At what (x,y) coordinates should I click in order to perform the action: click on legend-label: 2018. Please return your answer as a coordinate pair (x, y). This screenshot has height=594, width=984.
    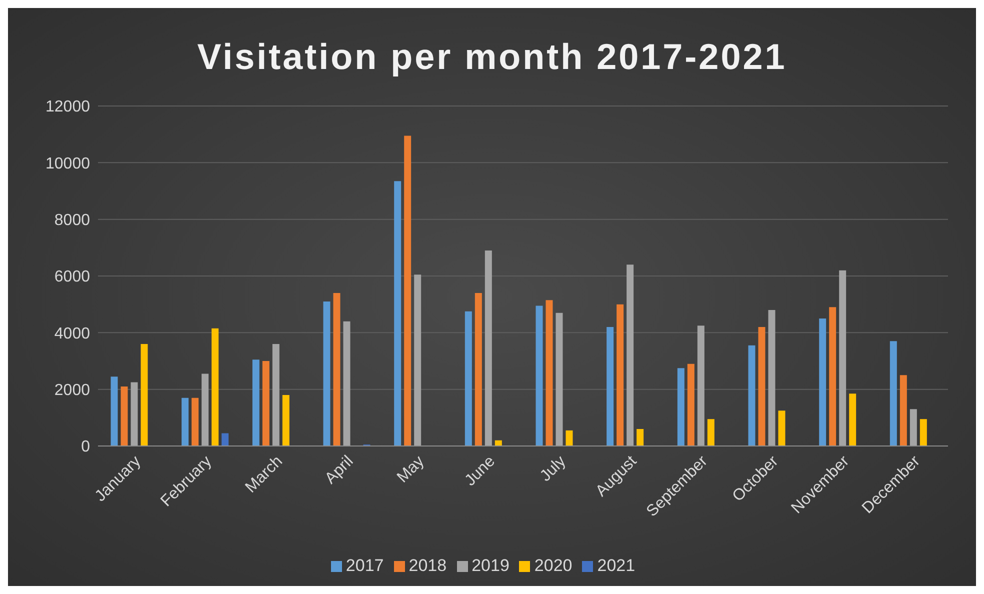
    Looking at the image, I should click on (427, 565).